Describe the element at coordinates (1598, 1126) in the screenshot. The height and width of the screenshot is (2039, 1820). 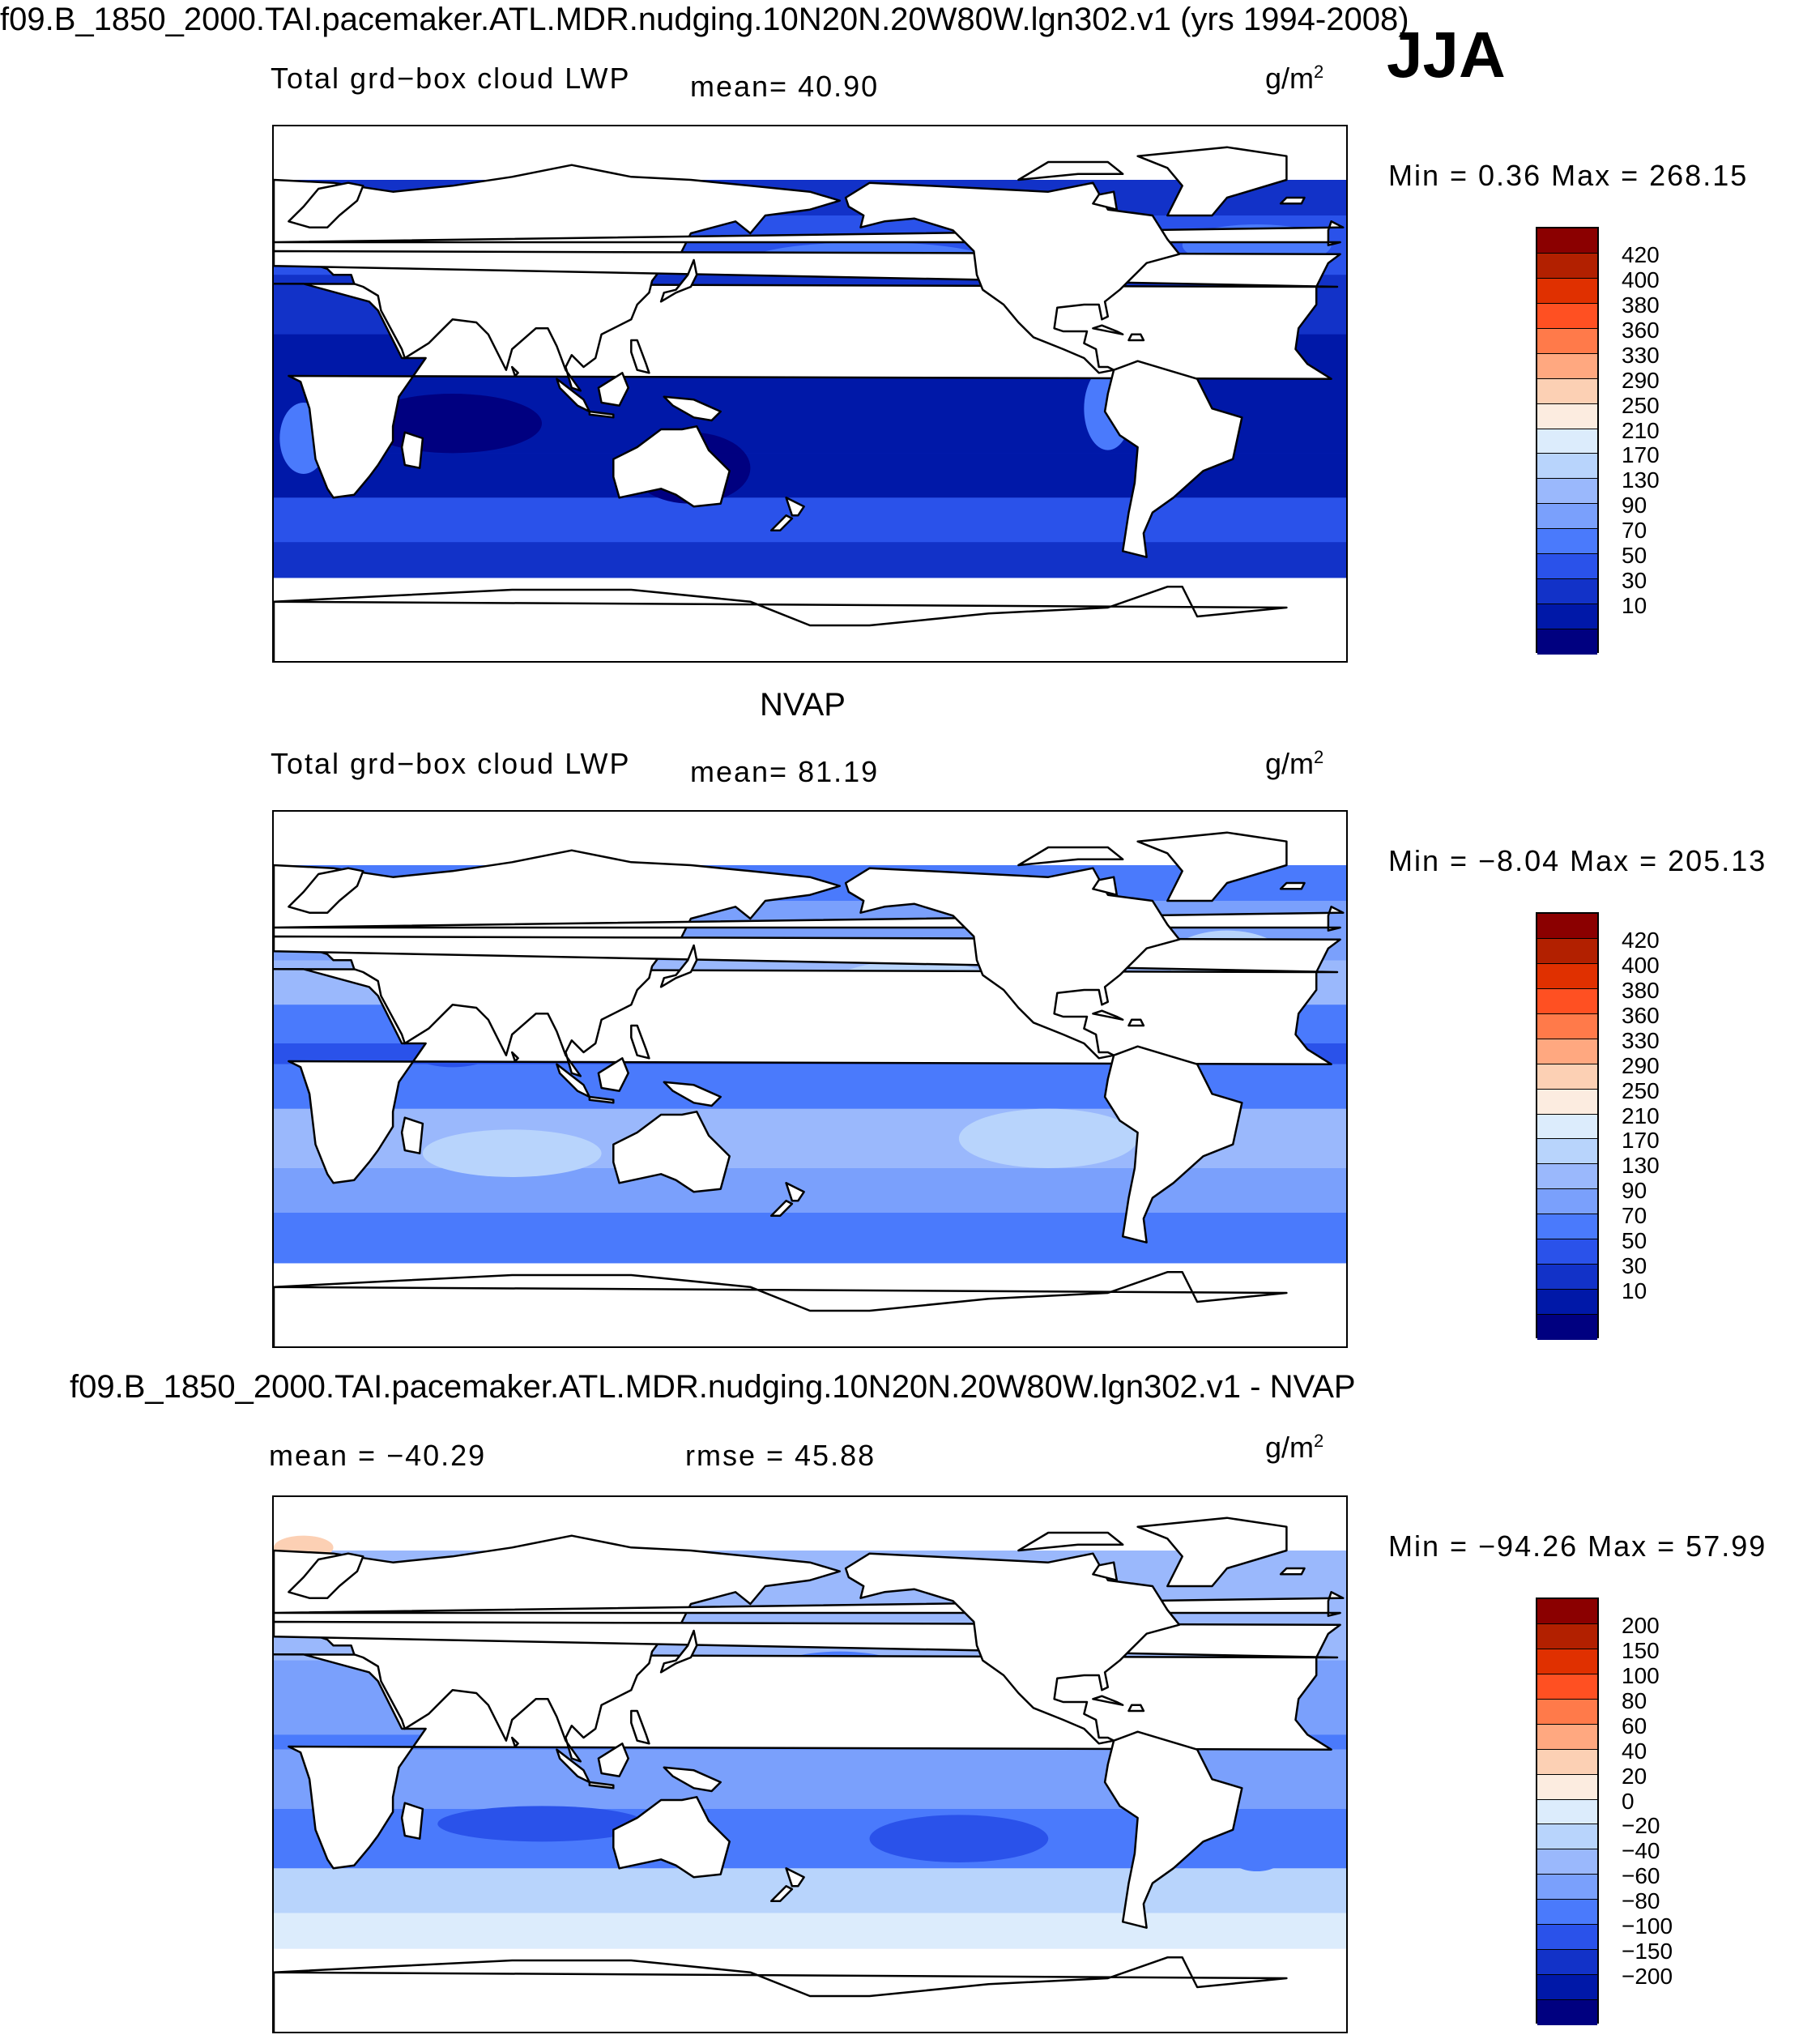
I see `panel2-colorbar: 420 400 380 360 330 290 250 210 170 130 90 70 50 30 10` at that location.